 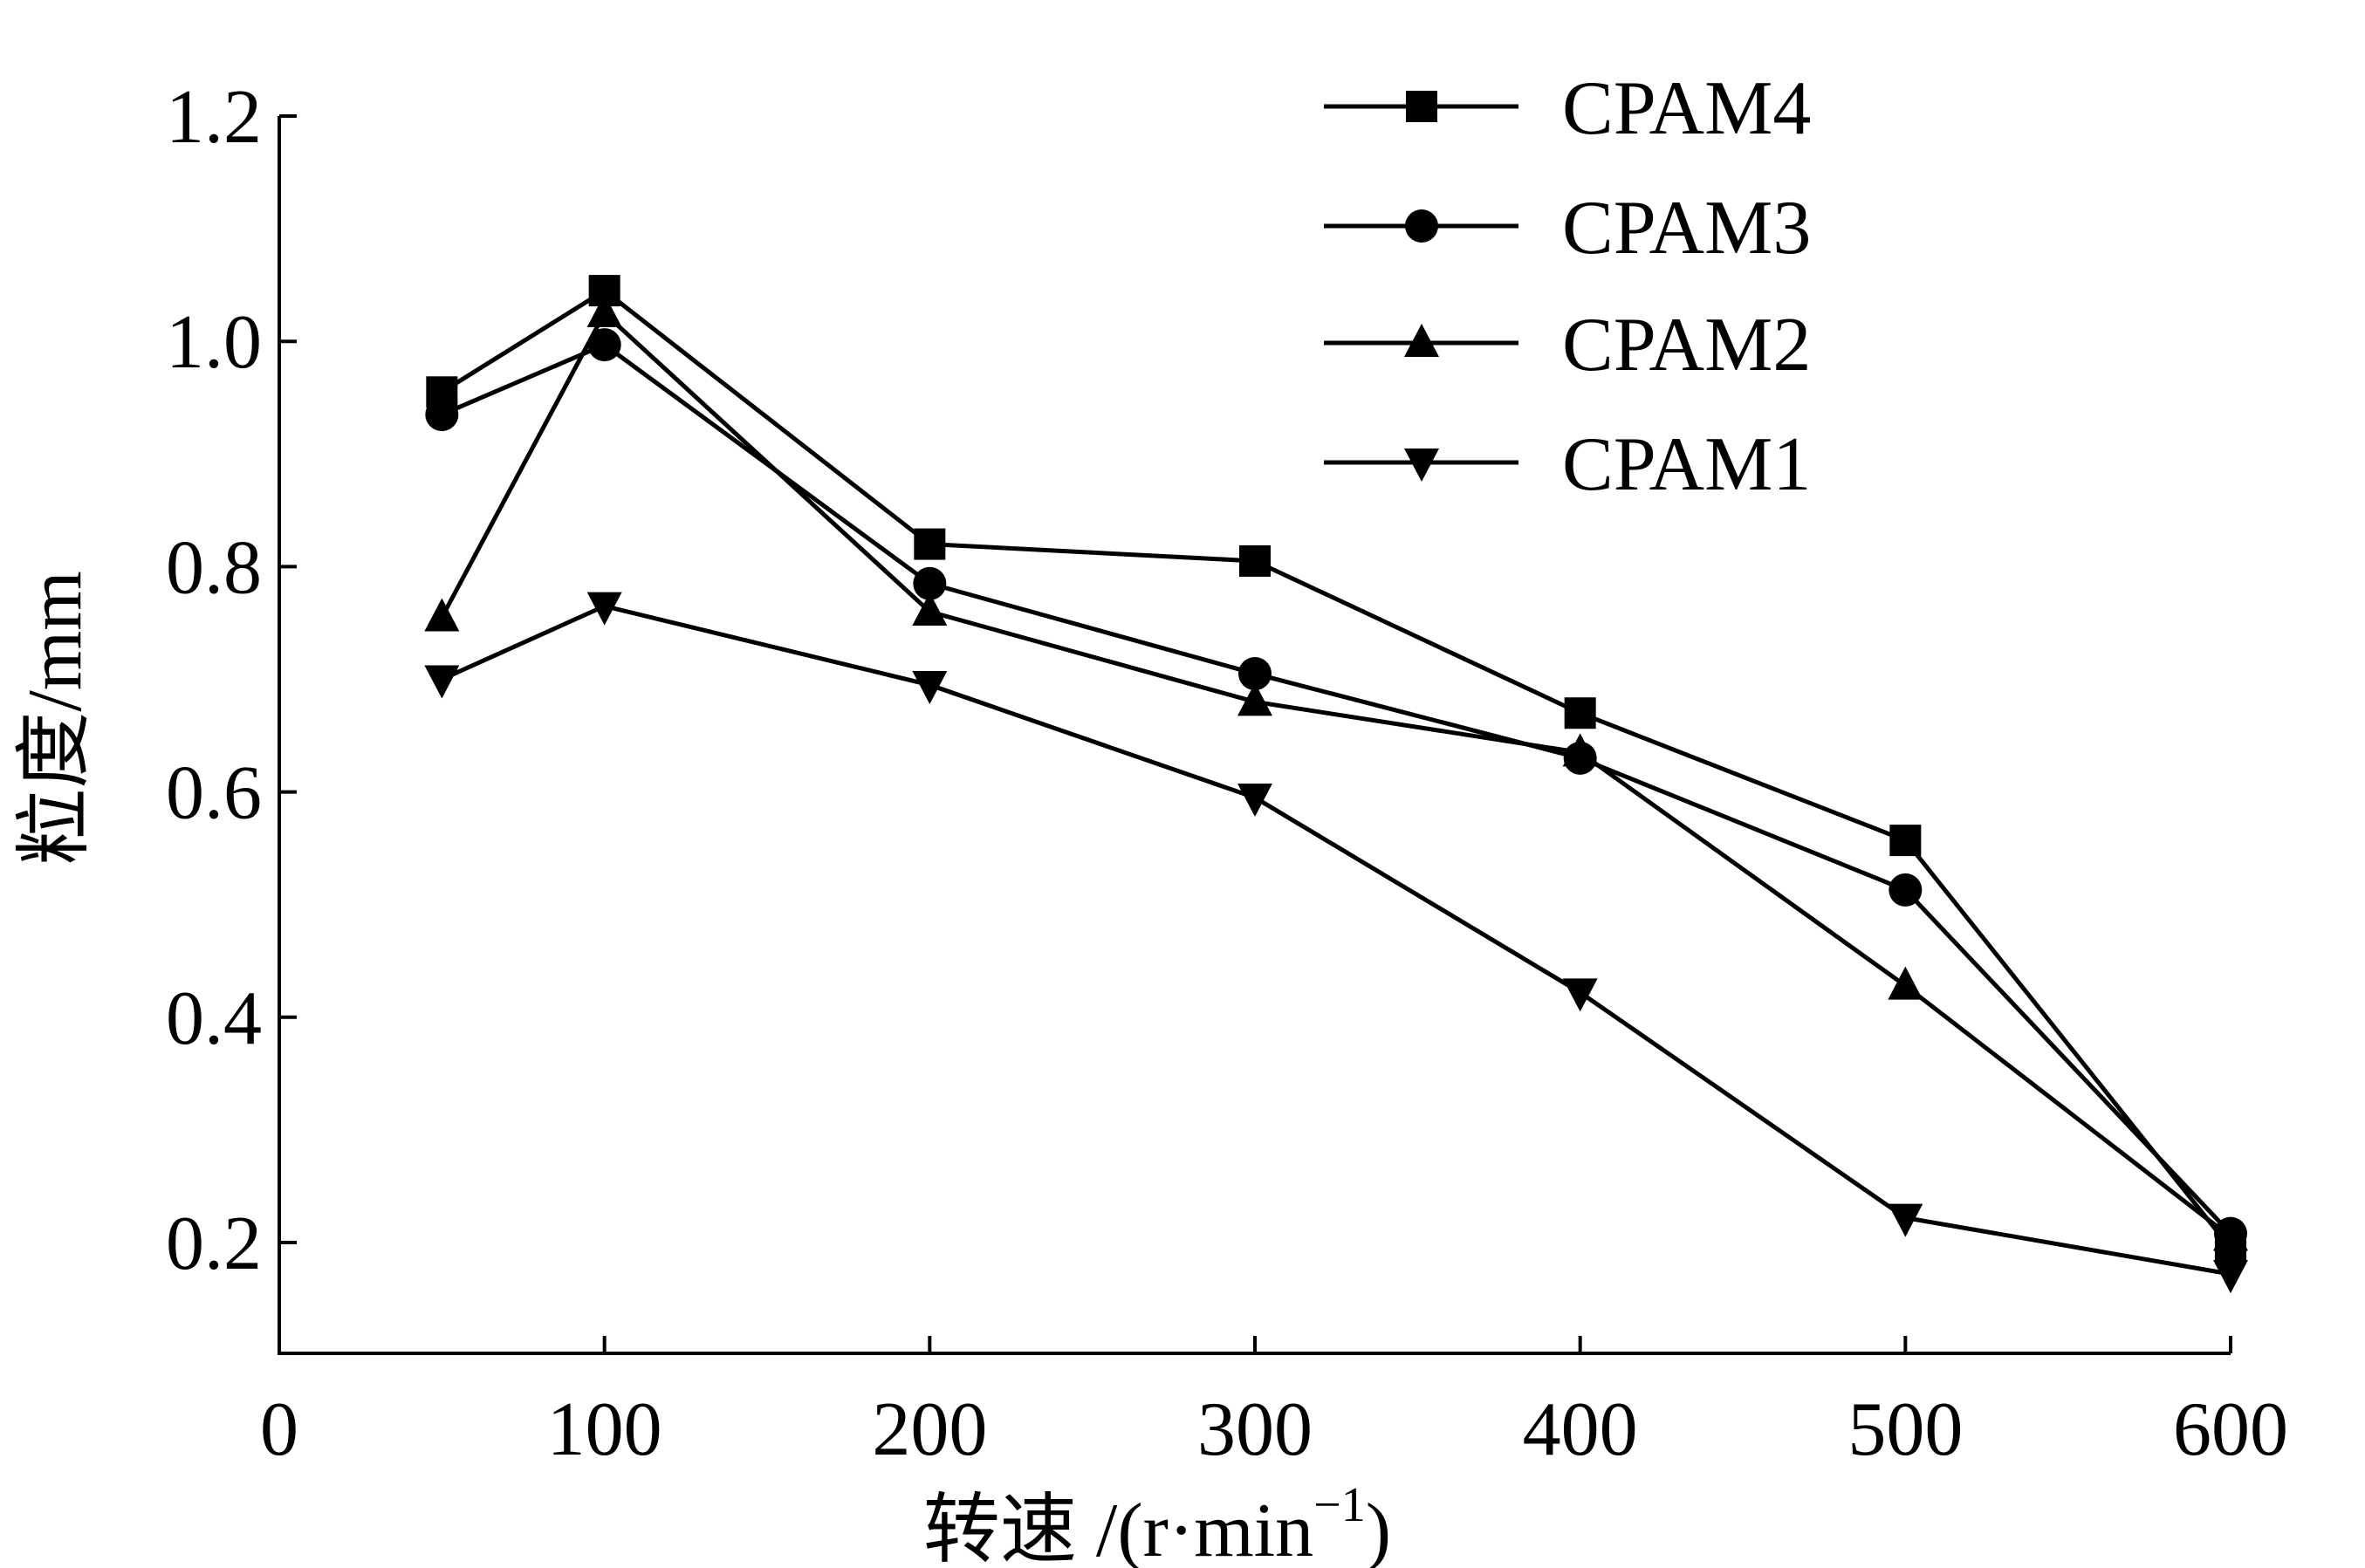 I want to click on x-axis-label-main: 转速 /(r·min, so click(x=1118, y=1528).